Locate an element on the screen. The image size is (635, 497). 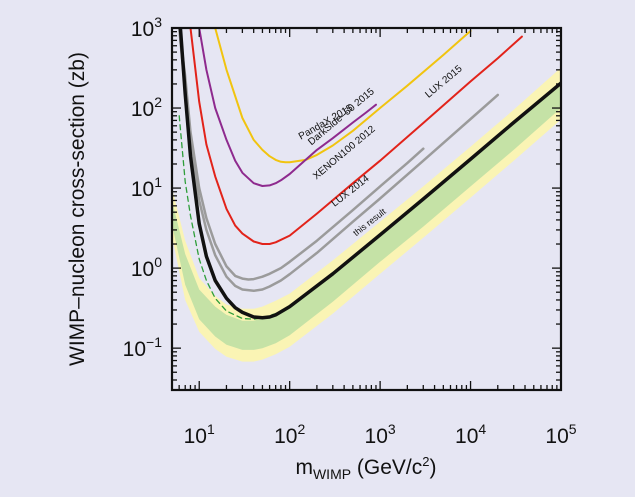
x-tick-label: 10³ is located at coordinates (380, 434).